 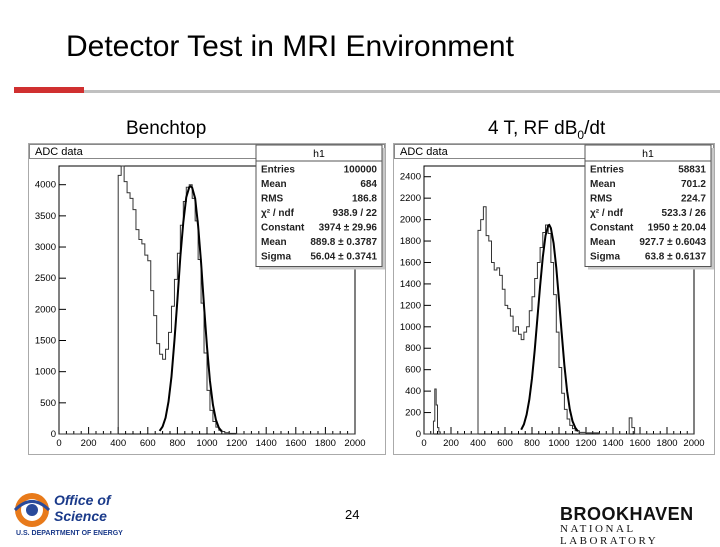 What do you see at coordinates (410, 241) in the screenshot?
I see `y-tick-label: 1800` at bounding box center [410, 241].